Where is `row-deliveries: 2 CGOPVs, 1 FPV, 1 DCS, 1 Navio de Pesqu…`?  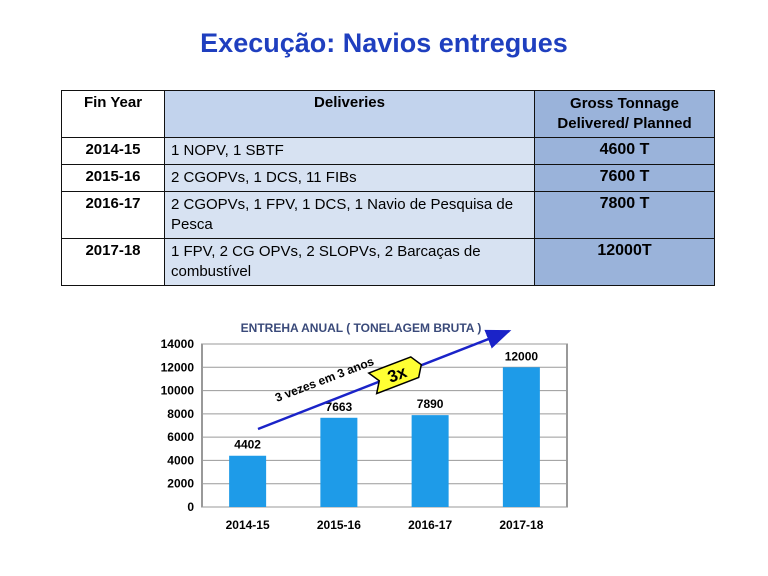 row-deliveries: 2 CGOPVs, 1 FPV, 1 DCS, 1 Navio de Pesqu… is located at coordinates (349, 215).